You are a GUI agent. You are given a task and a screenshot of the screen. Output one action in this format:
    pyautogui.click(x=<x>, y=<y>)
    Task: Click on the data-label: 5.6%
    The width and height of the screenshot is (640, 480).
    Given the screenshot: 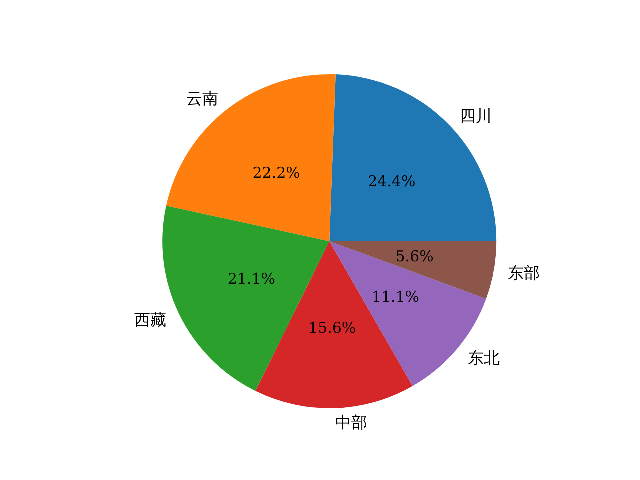 What is the action you would take?
    pyautogui.click(x=415, y=257)
    